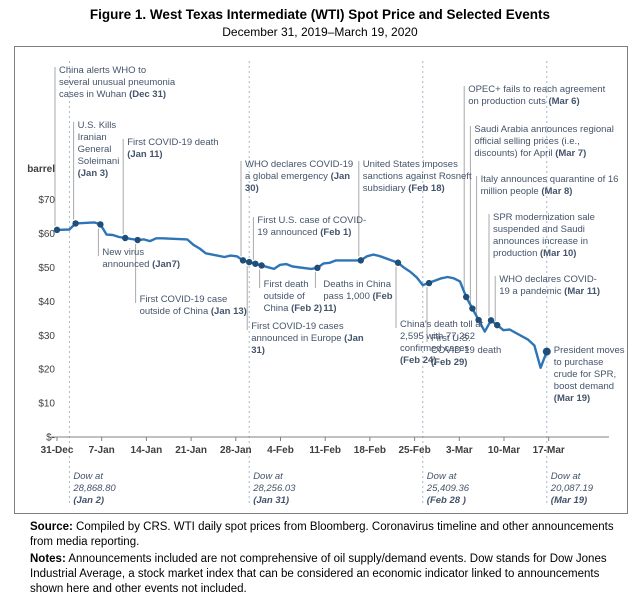 Image resolution: width=640 pixels, height=602 pixels. Describe the element at coordinates (320, 32) in the screenshot. I see `figure-subtitle: December 31, 2019–March 19, 2020` at that location.